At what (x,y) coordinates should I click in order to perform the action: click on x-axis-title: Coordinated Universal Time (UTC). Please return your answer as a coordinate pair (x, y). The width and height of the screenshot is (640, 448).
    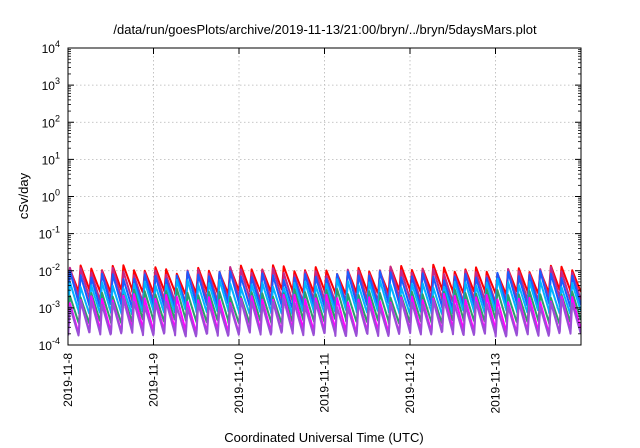
    Looking at the image, I should click on (323, 437).